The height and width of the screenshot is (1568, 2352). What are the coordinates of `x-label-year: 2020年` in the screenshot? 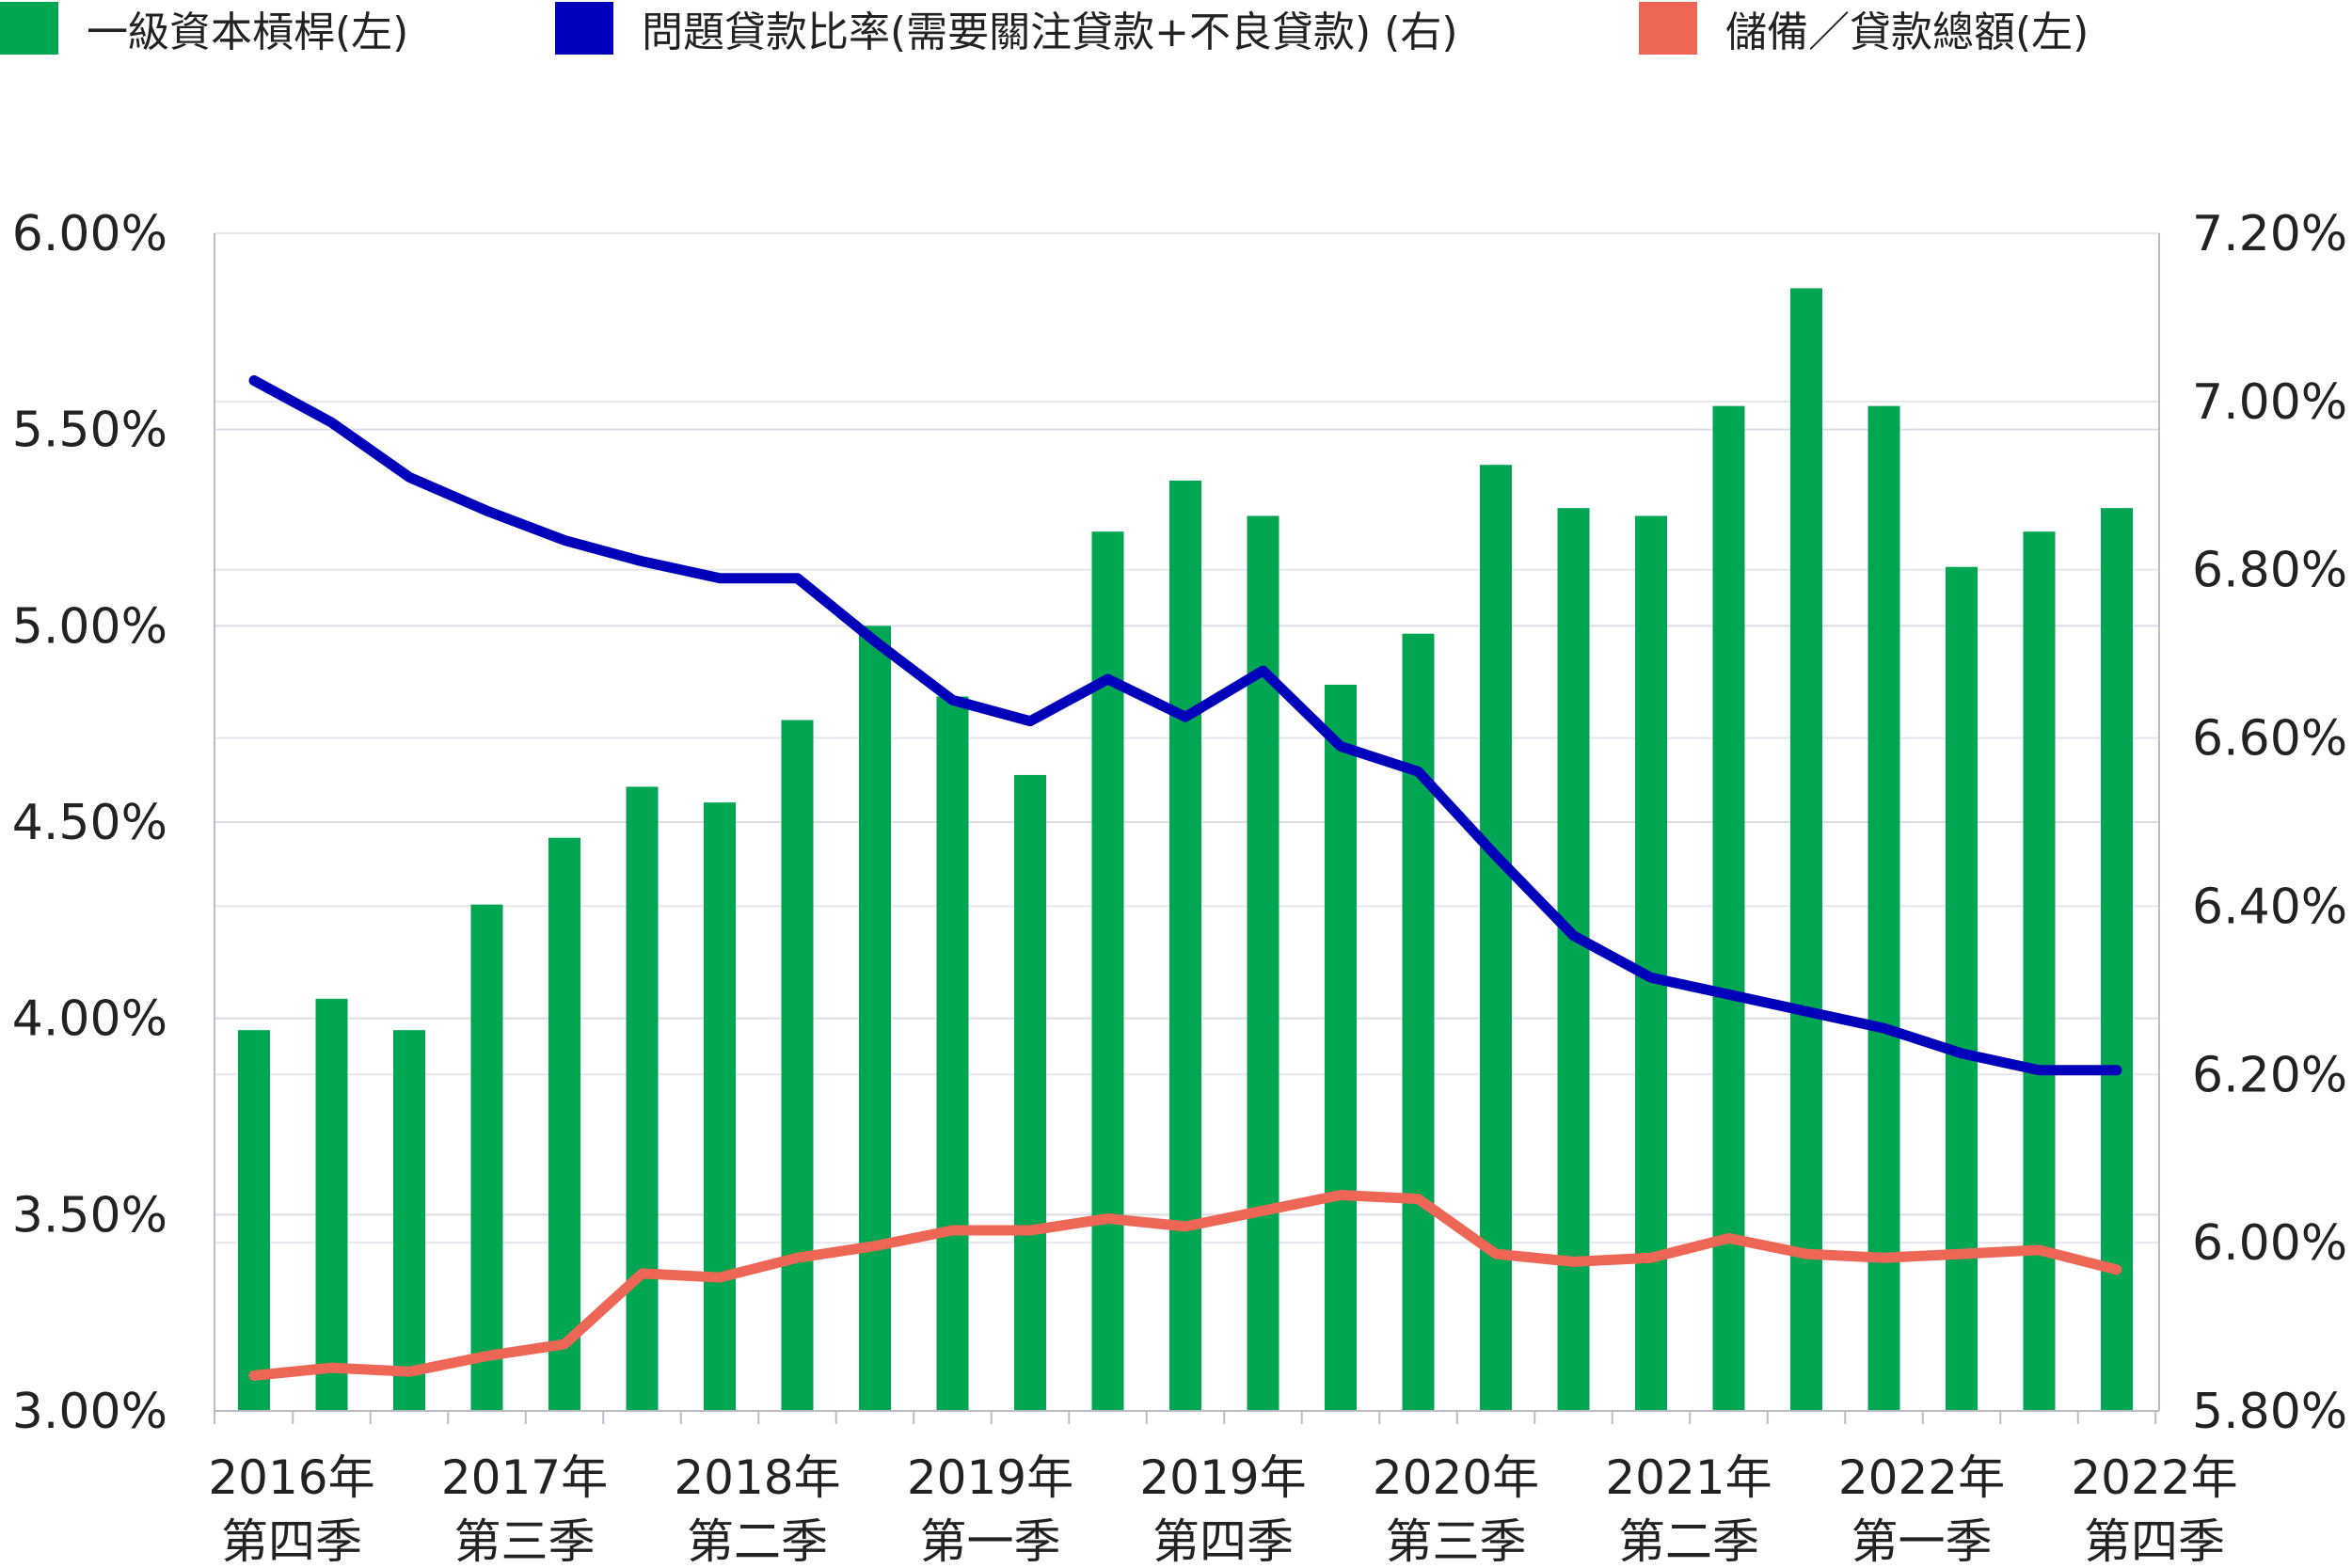 It's located at (1456, 1478).